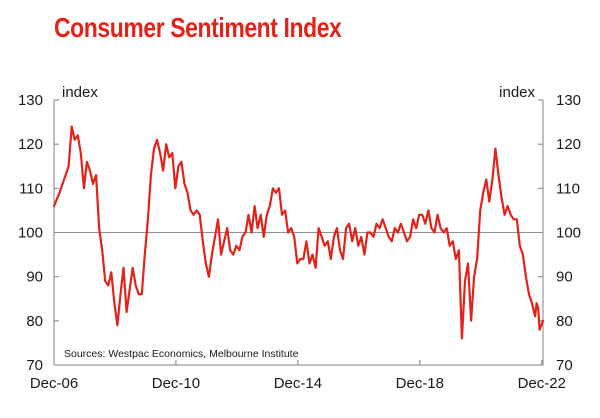 The width and height of the screenshot is (600, 418). Describe the element at coordinates (564, 365) in the screenshot. I see `y-tick-label-right: 70` at that location.